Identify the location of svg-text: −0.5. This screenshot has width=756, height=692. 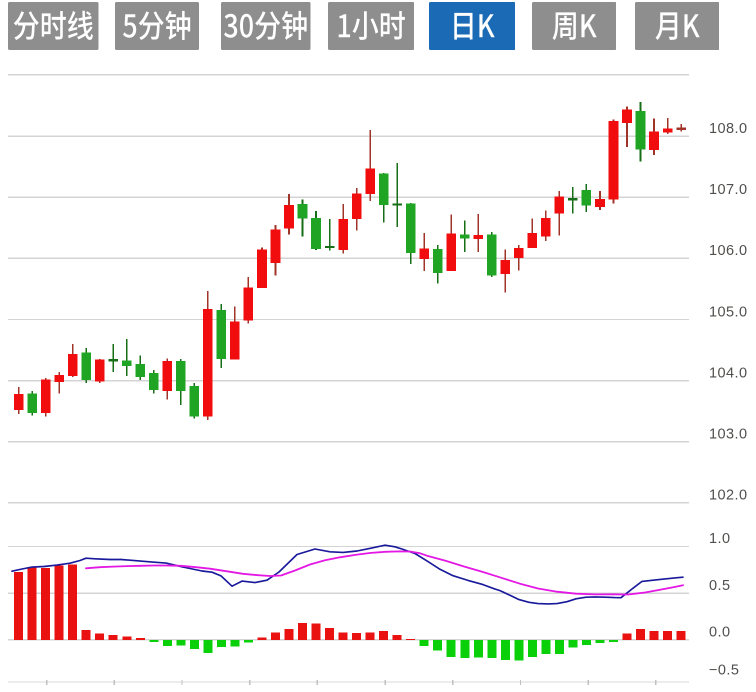
(724, 671).